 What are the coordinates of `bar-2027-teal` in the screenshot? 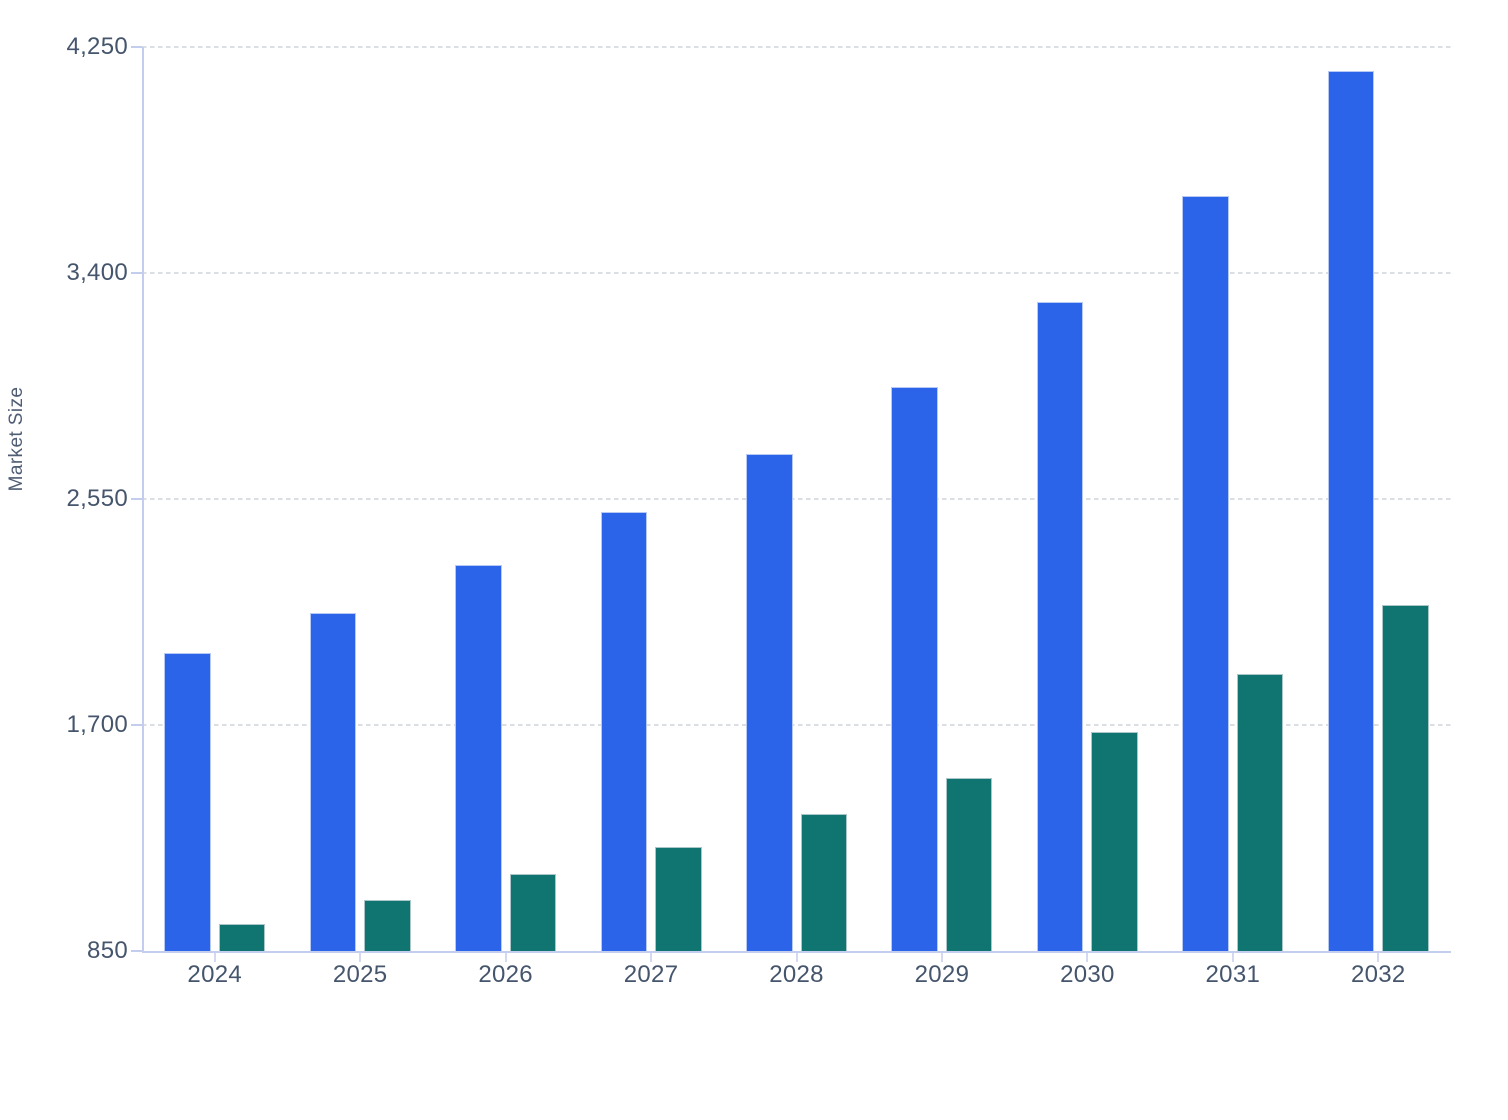 It's located at (678, 899).